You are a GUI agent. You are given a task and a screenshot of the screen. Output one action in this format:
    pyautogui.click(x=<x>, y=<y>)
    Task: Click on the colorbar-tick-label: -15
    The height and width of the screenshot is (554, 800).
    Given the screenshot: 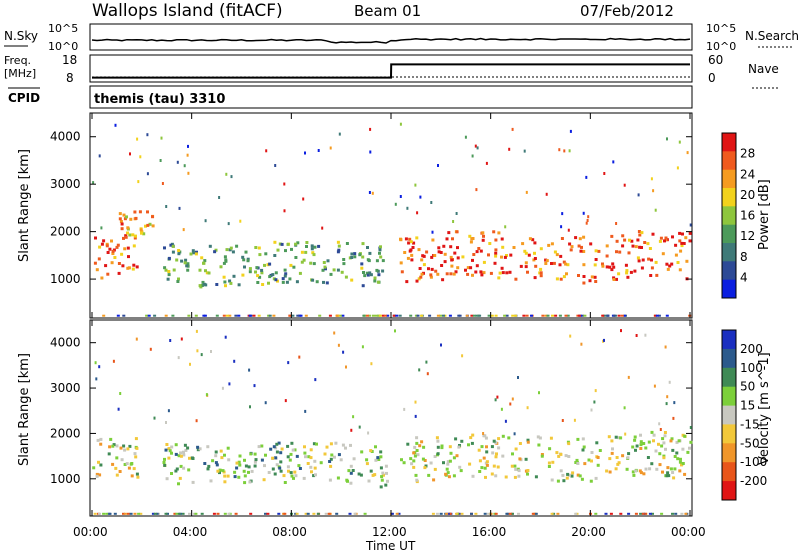 What is the action you would take?
    pyautogui.click(x=750, y=424)
    